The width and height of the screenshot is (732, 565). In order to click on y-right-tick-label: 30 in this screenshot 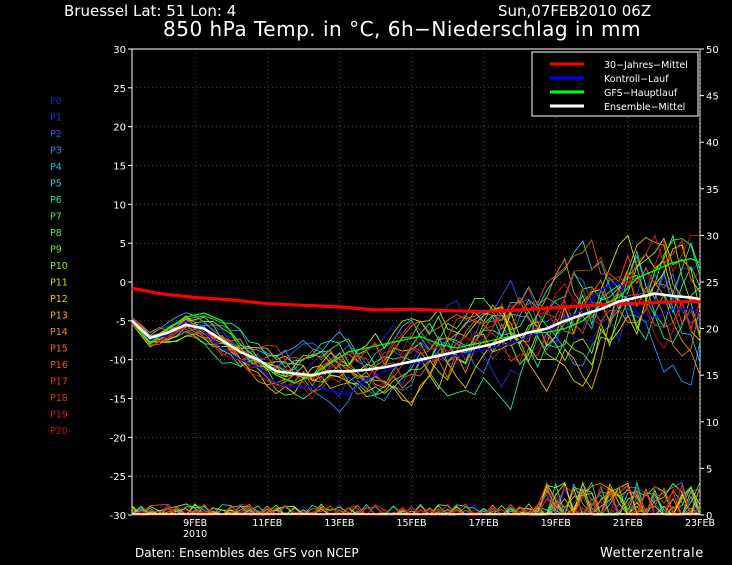, I will do `click(712, 236)`.